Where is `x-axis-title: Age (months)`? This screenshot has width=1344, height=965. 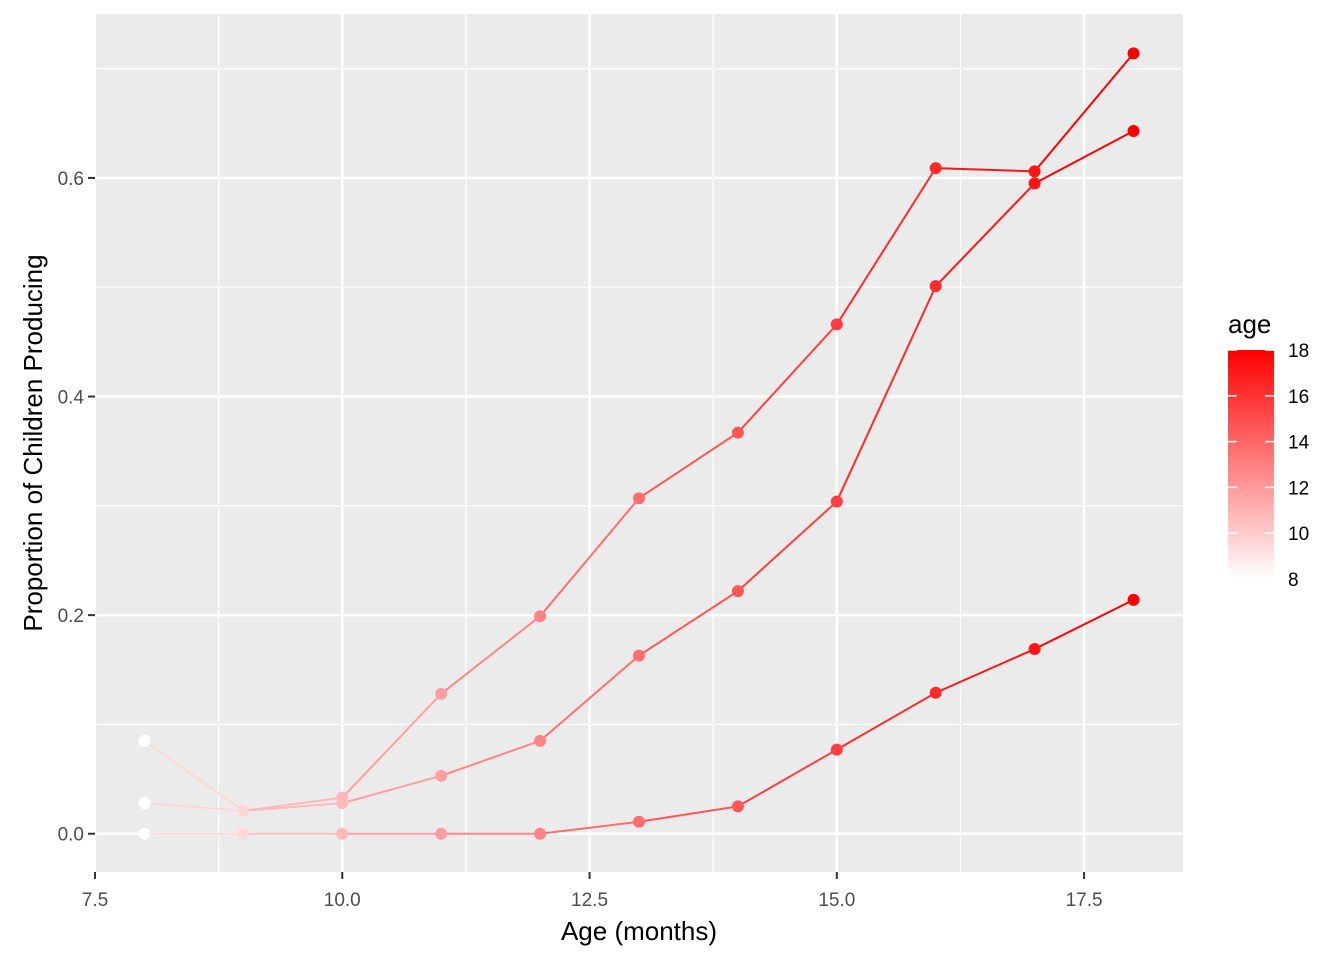
x-axis-title: Age (months) is located at coordinates (639, 931).